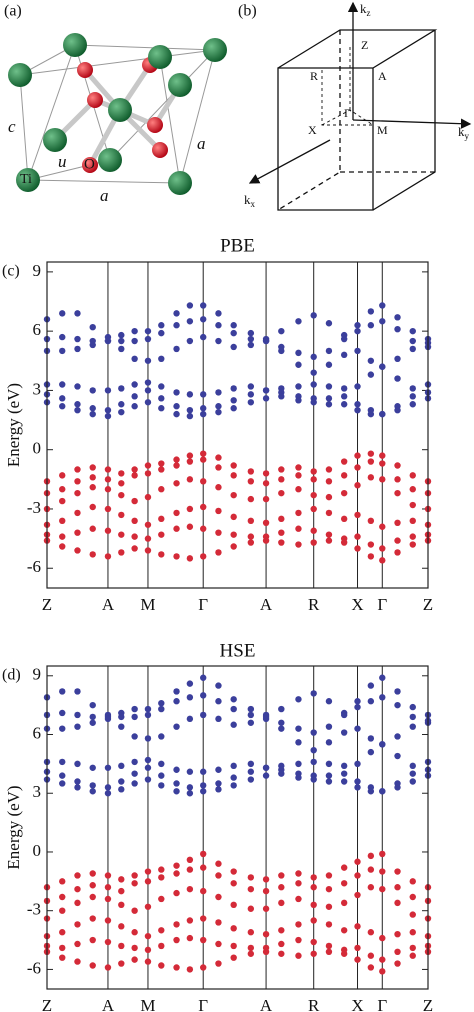 Image resolution: width=474 pixels, height=1012 pixels. I want to click on y-tick-label: 6, so click(37, 732).